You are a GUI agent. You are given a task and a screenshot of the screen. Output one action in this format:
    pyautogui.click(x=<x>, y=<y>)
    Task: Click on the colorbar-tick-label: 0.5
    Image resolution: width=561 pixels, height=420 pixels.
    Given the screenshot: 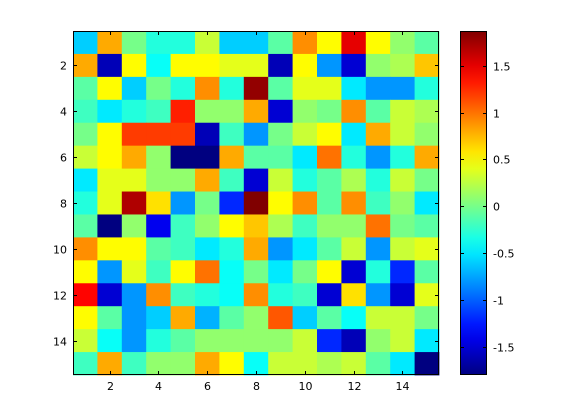 What is the action you would take?
    pyautogui.click(x=502, y=160)
    